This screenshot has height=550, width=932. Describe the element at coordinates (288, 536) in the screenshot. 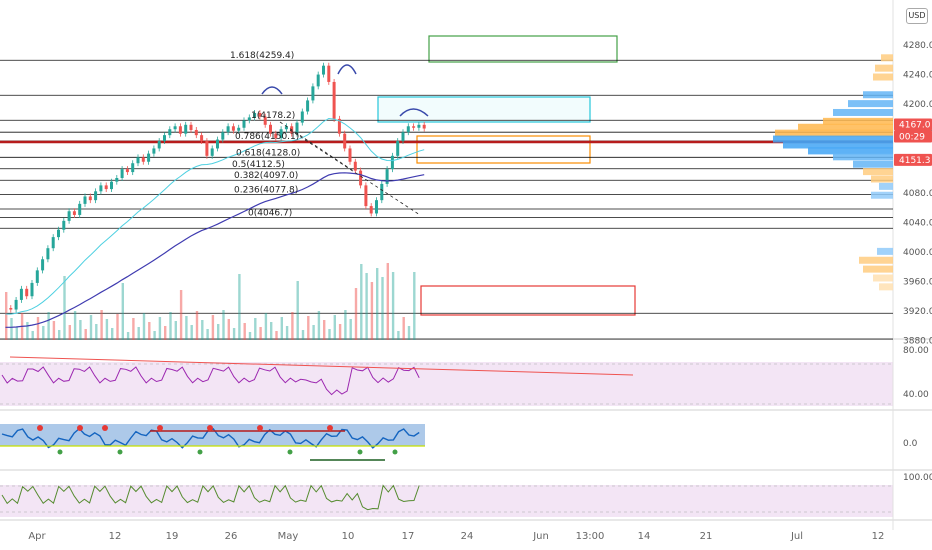

I see `date-tick-label: May` at that location.